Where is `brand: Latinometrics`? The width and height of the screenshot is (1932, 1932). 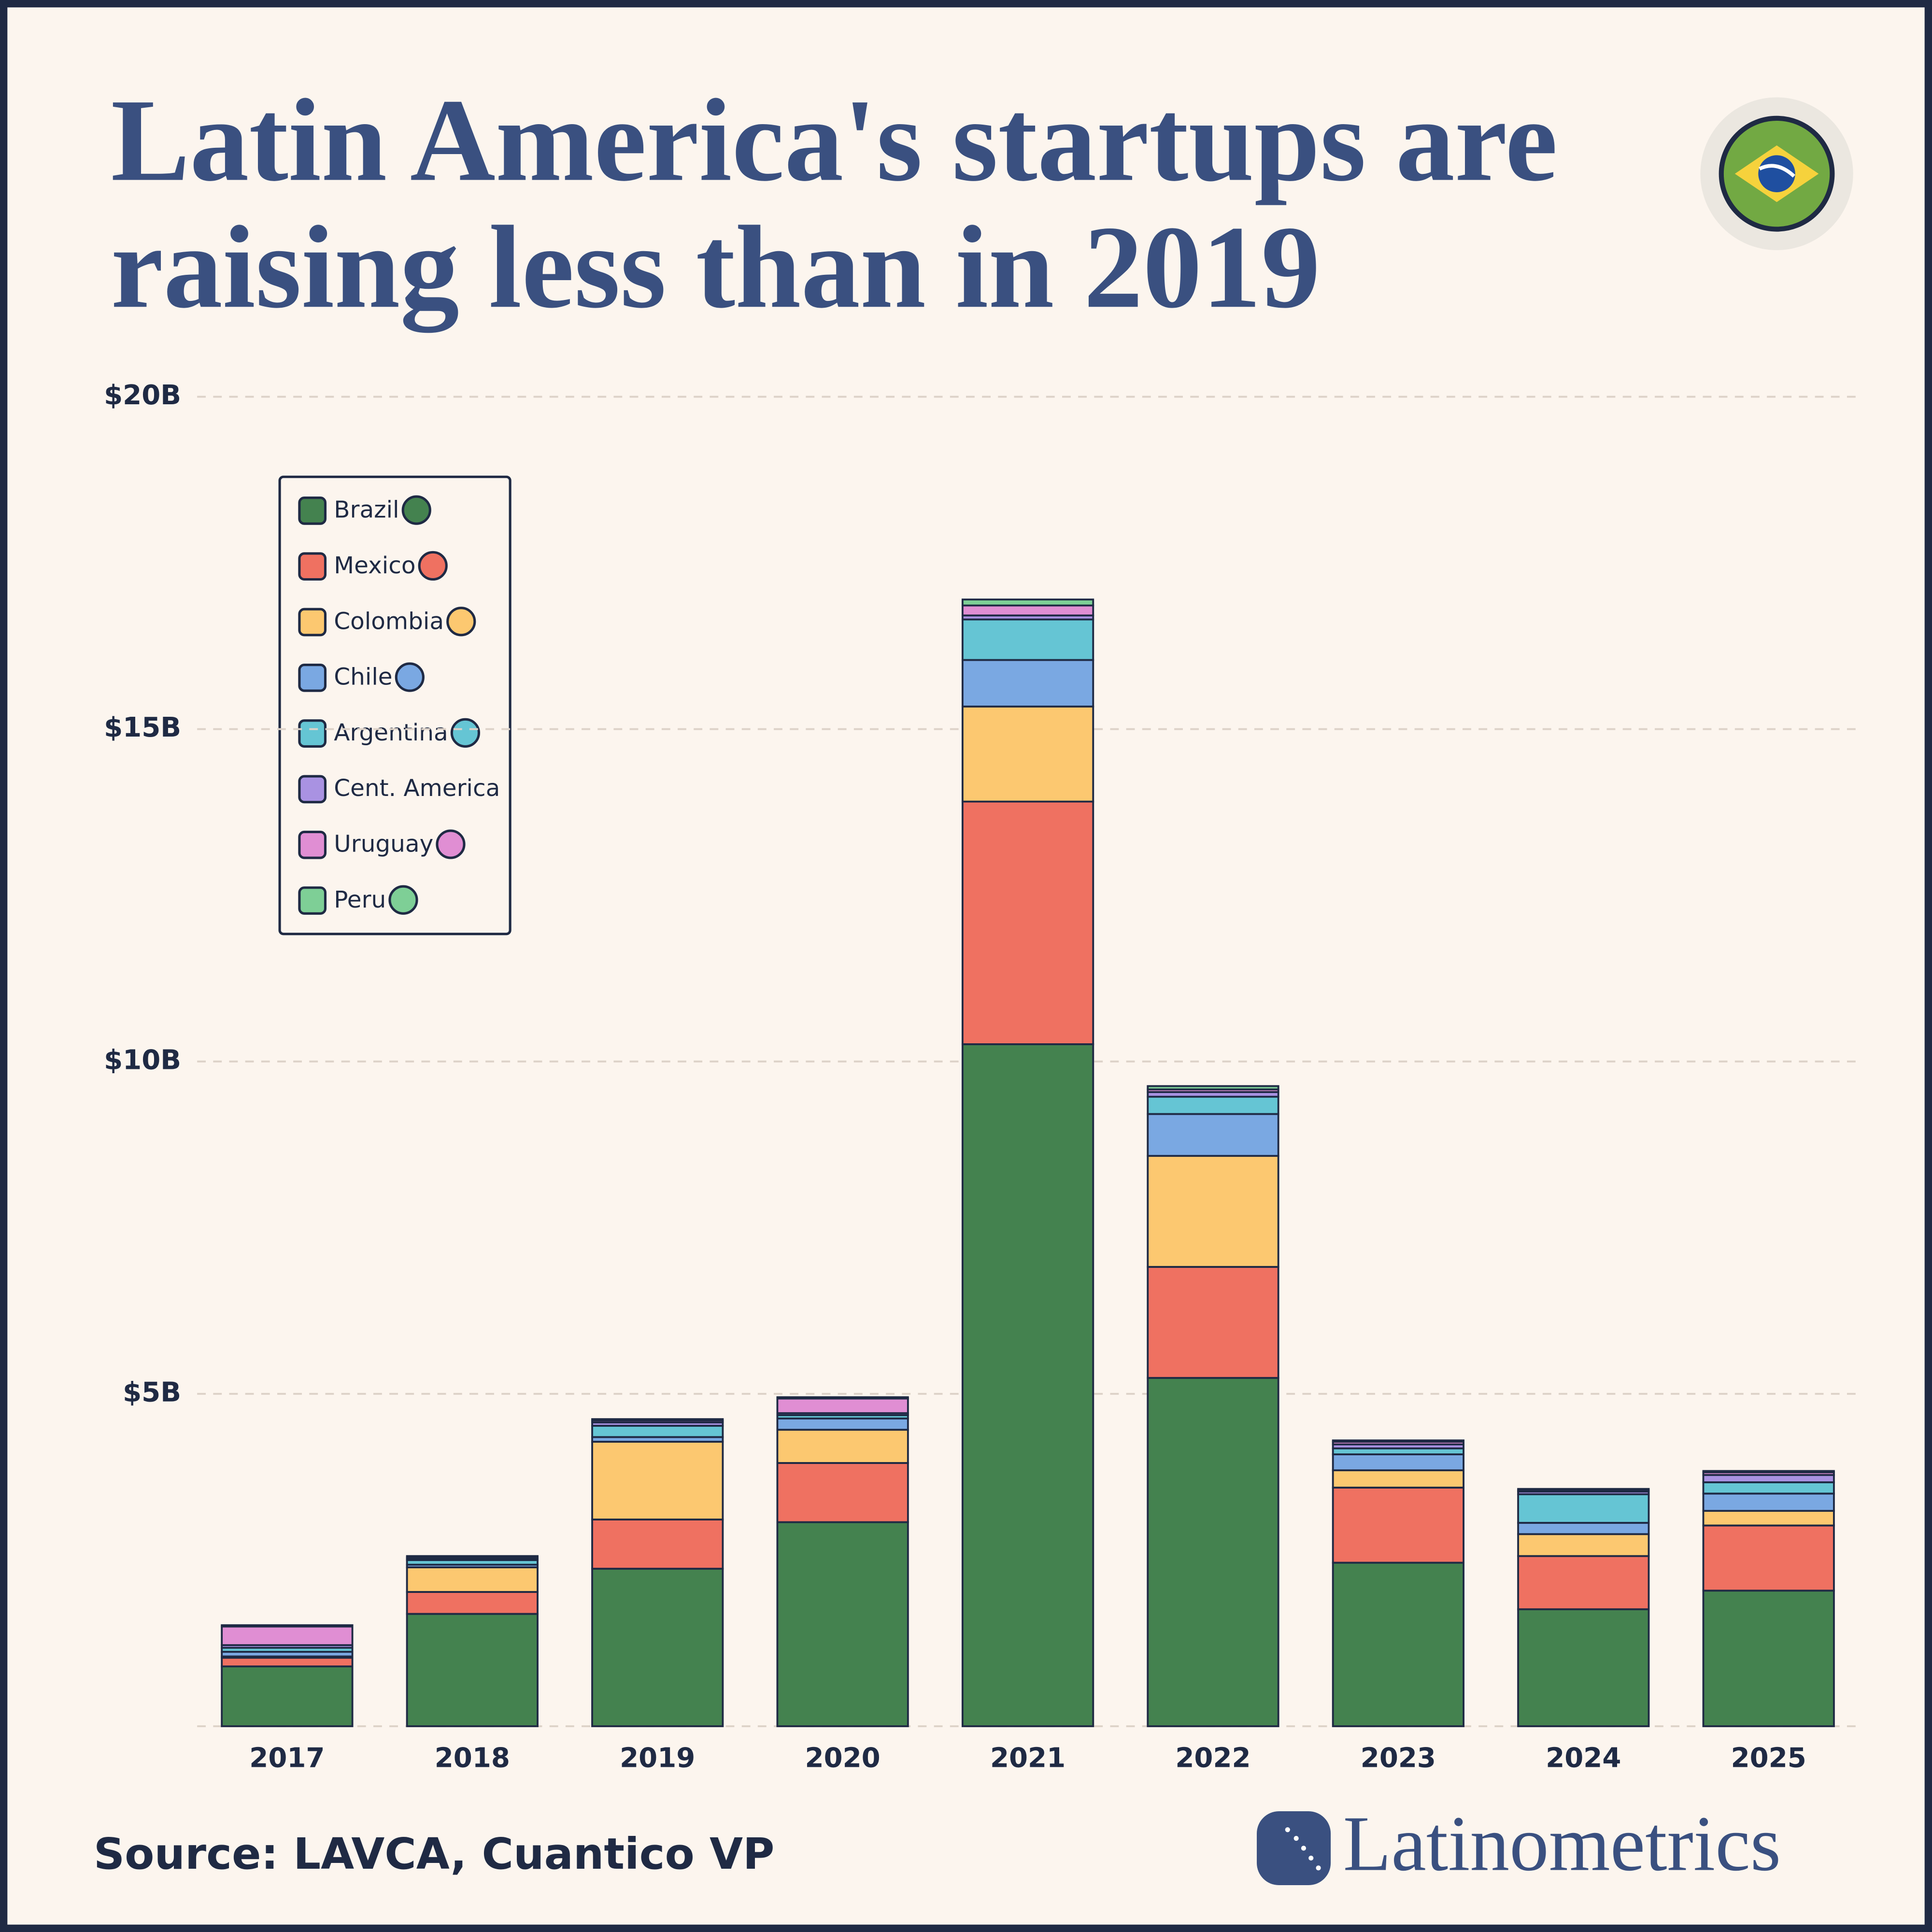
brand: Latinometrics is located at coordinates (1562, 1844).